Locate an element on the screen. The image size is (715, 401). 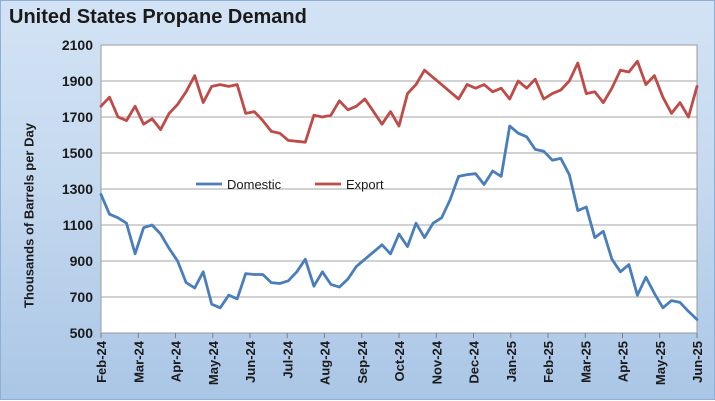
x-tick-label: Jun-25 is located at coordinates (697, 362).